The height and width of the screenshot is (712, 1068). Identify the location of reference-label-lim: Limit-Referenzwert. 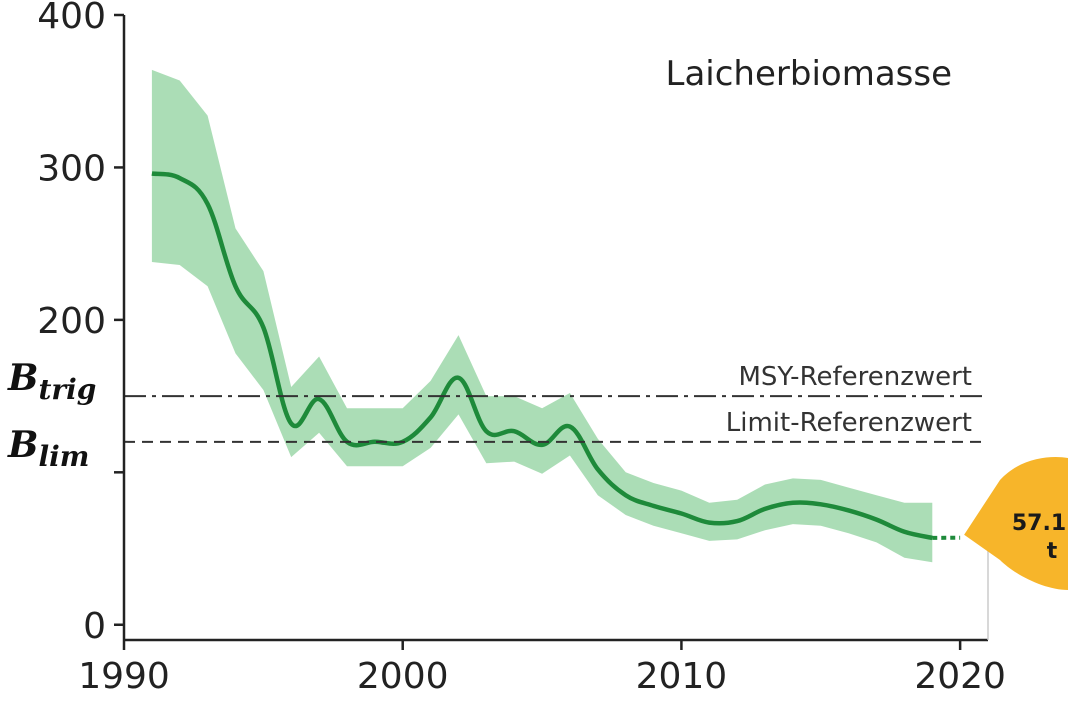
(849, 423).